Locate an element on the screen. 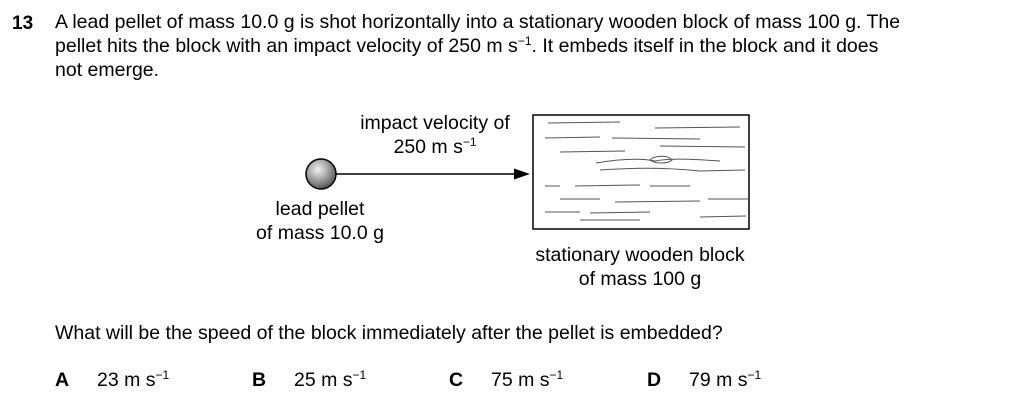 The image size is (1024, 413). option-d: D 79 m s−1 is located at coordinates (704, 380).